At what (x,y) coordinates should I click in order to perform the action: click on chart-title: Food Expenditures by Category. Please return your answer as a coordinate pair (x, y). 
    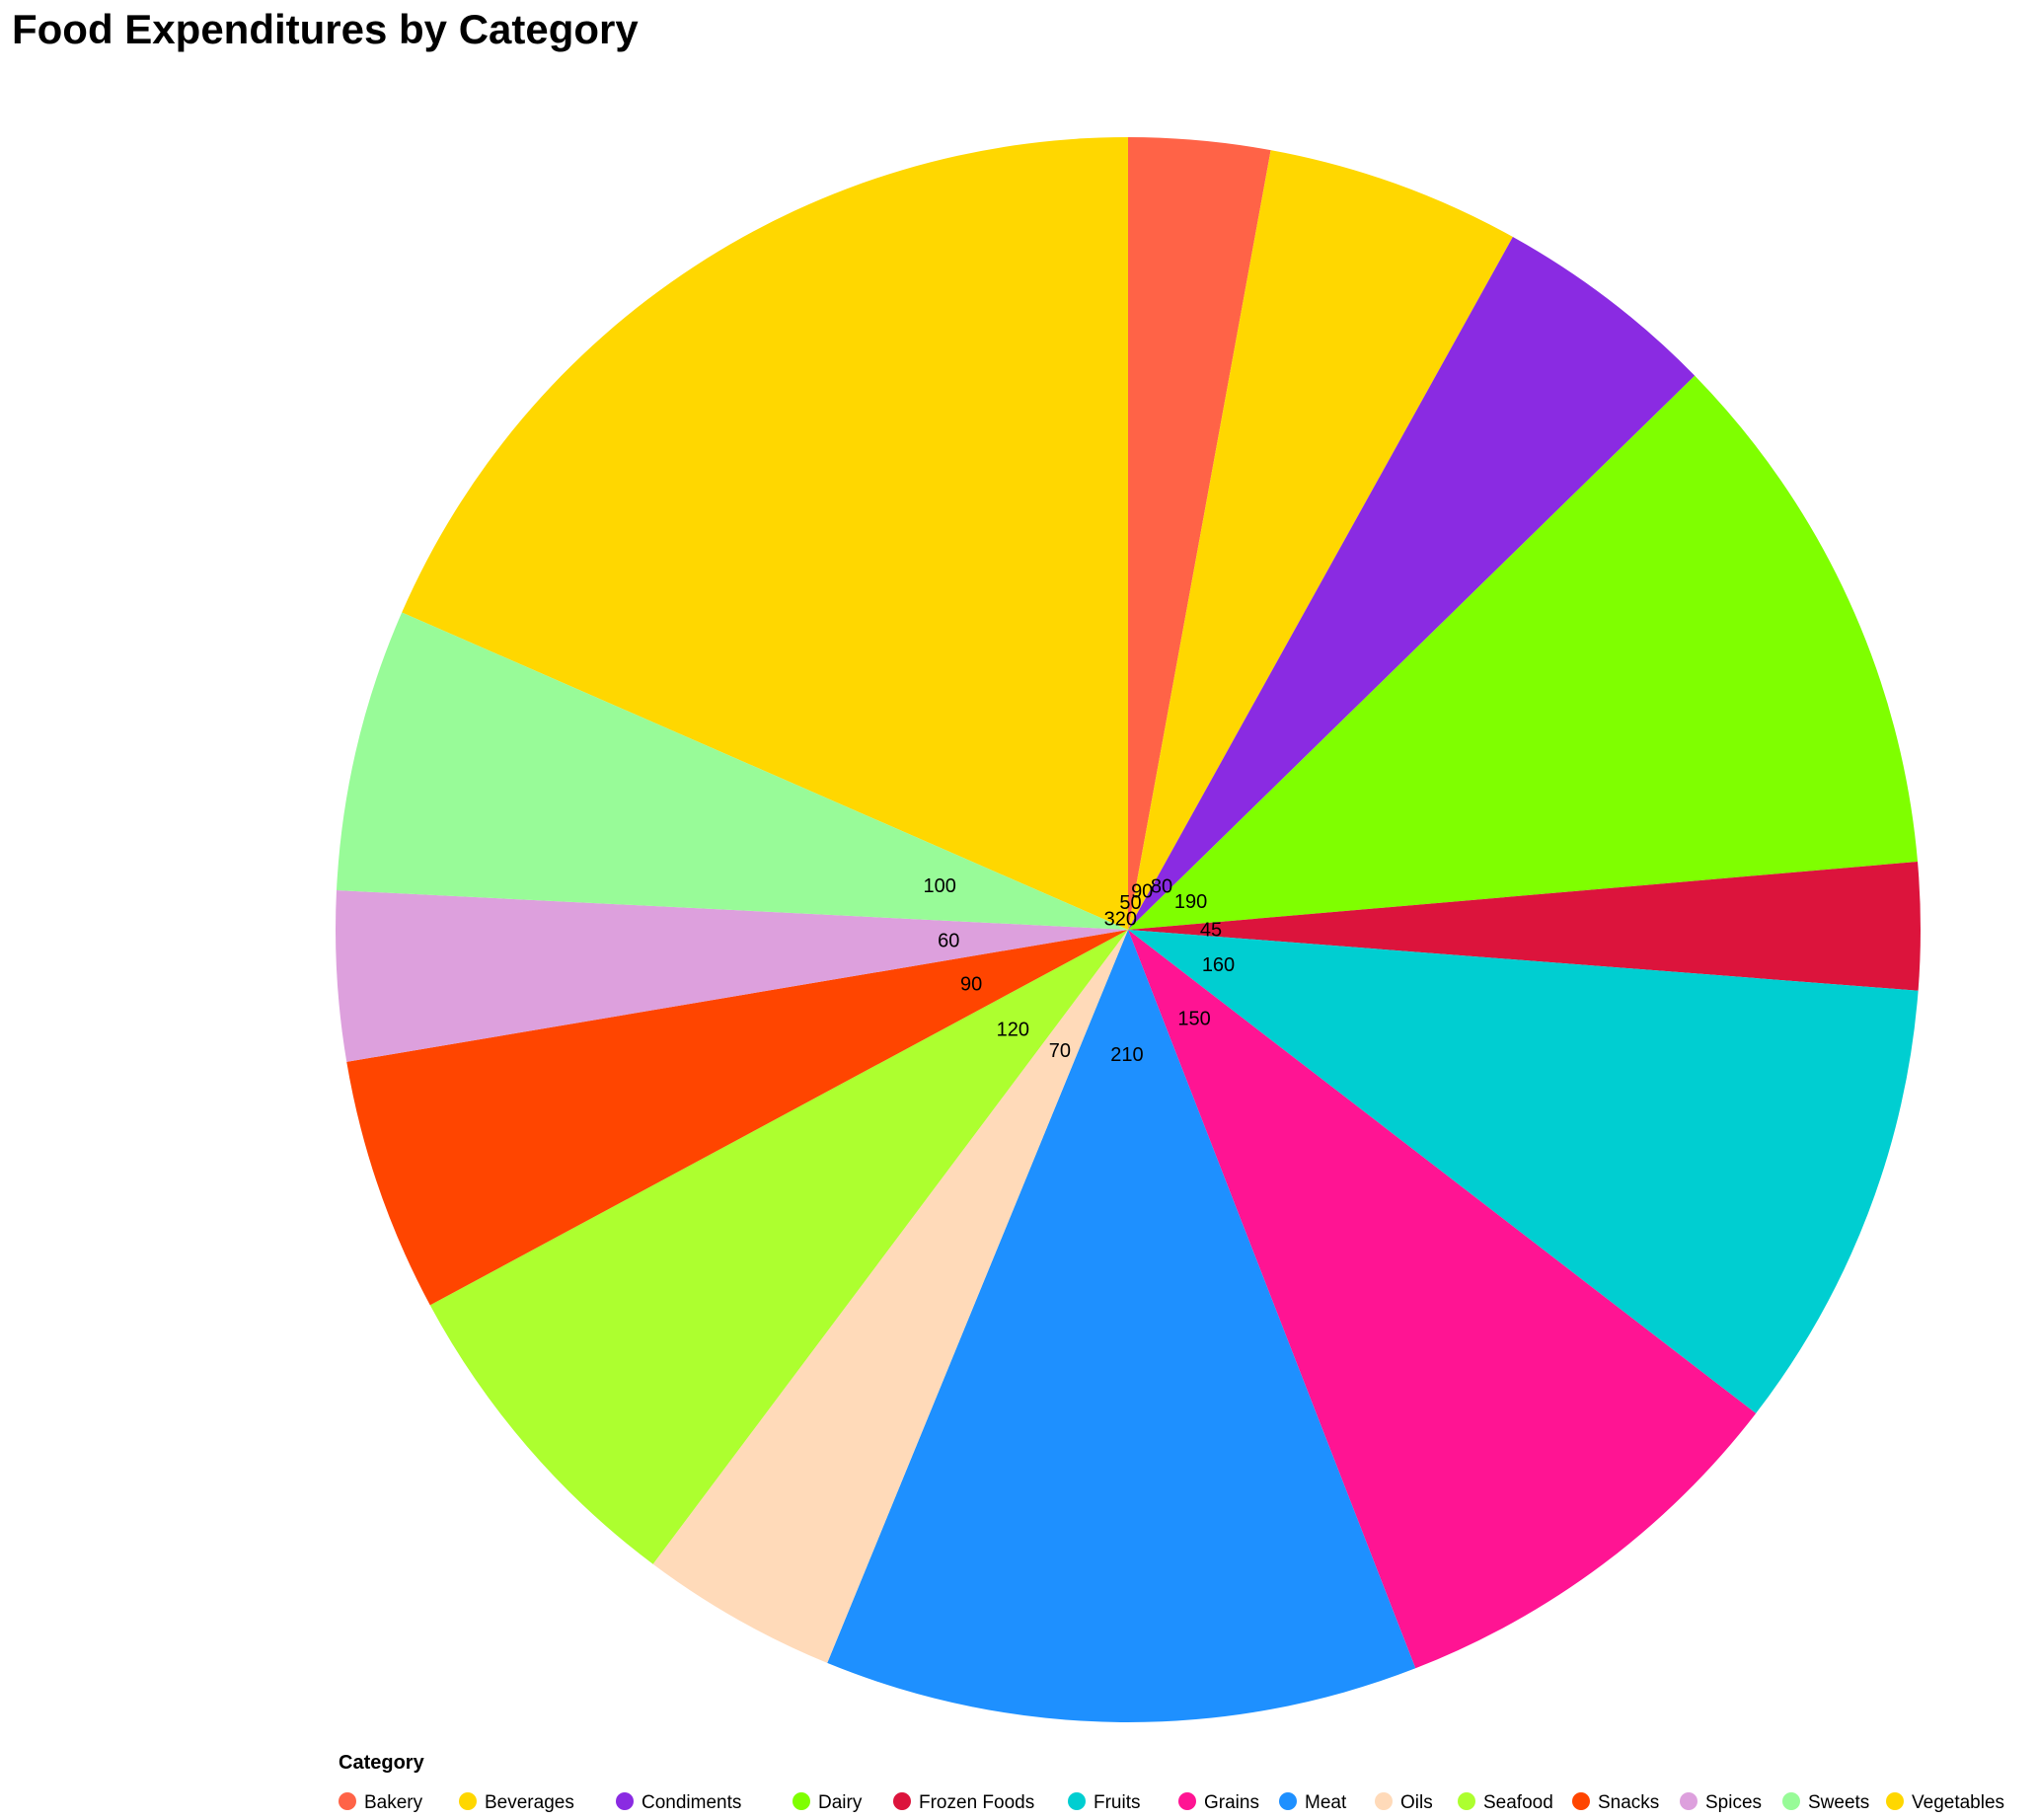
    Looking at the image, I should click on (325, 29).